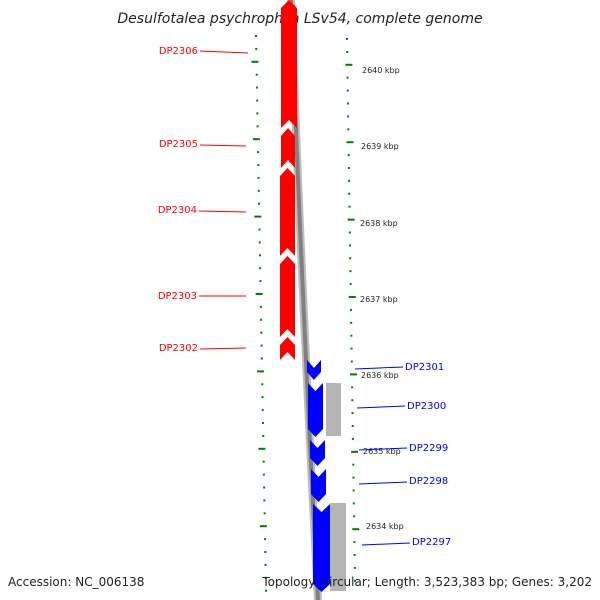 Image resolution: width=600 pixels, height=600 pixels. What do you see at coordinates (379, 299) in the screenshot?
I see `scale-label: 2637 kbp` at bounding box center [379, 299].